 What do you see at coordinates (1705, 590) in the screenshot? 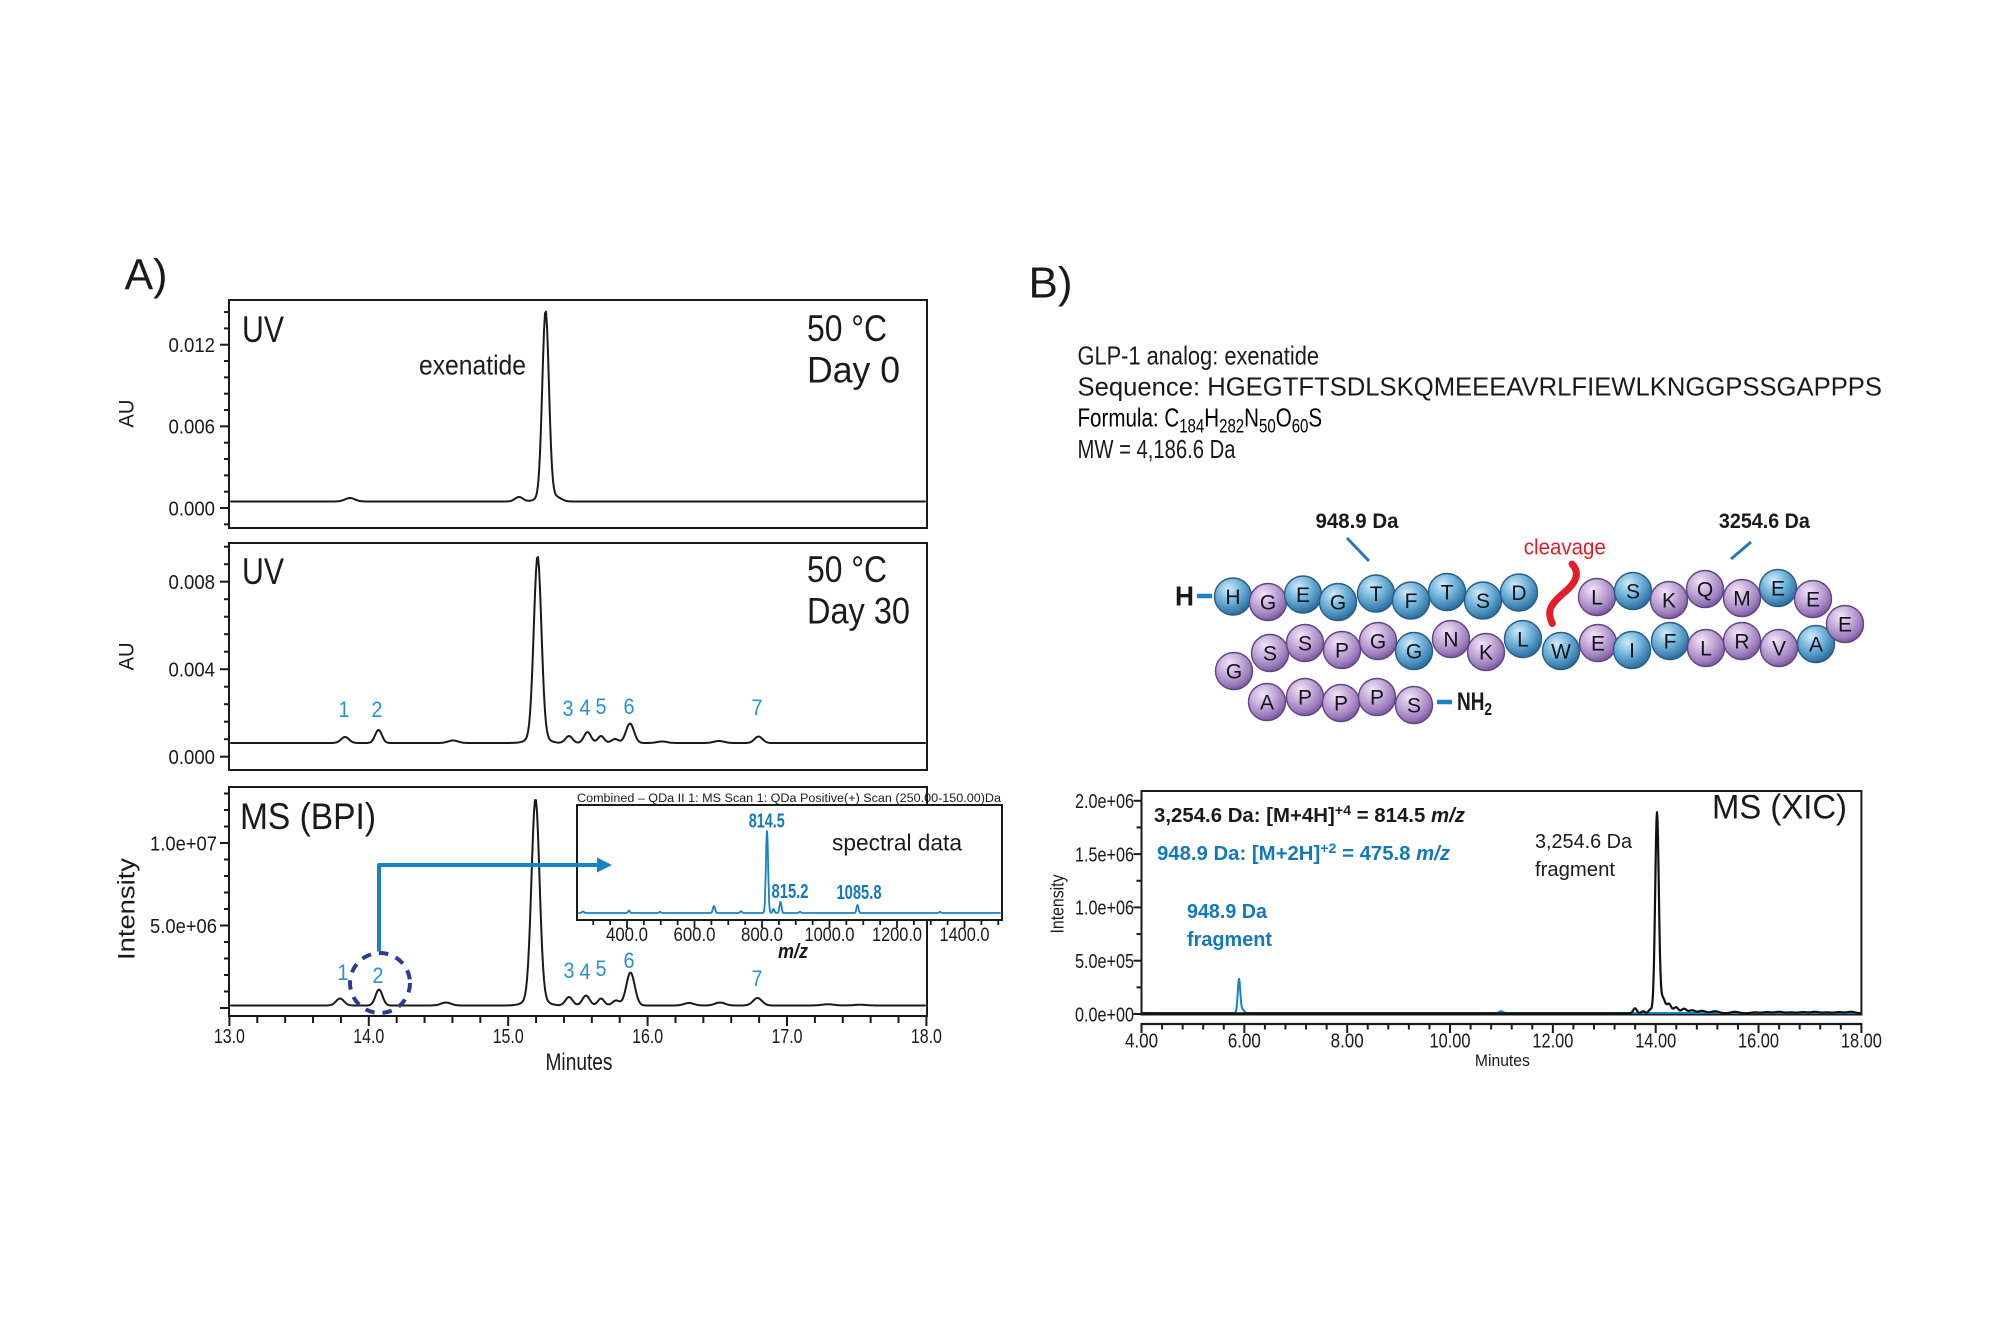
I see `svg-text: Q` at bounding box center [1705, 590].